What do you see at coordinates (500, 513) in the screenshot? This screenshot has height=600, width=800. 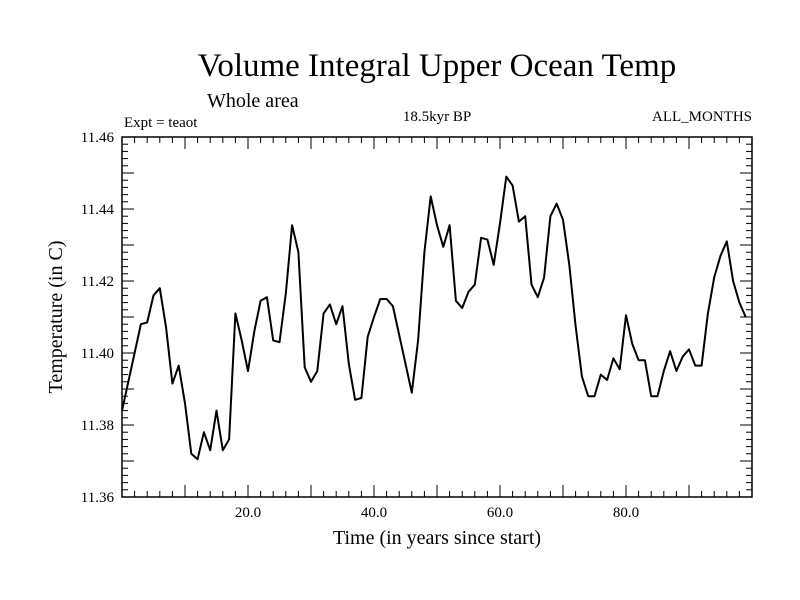 I see `x-tick-label: 60.0` at bounding box center [500, 513].